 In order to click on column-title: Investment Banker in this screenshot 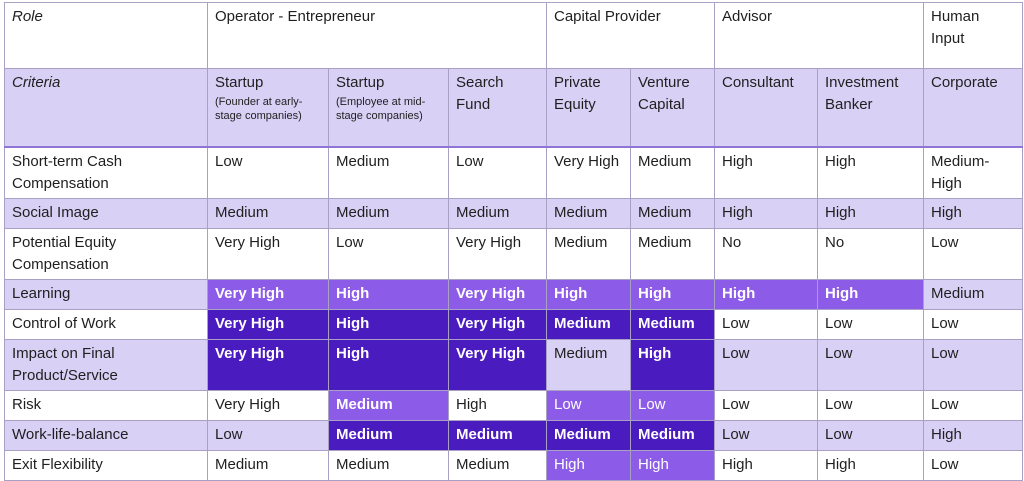, I will do `click(862, 93)`.